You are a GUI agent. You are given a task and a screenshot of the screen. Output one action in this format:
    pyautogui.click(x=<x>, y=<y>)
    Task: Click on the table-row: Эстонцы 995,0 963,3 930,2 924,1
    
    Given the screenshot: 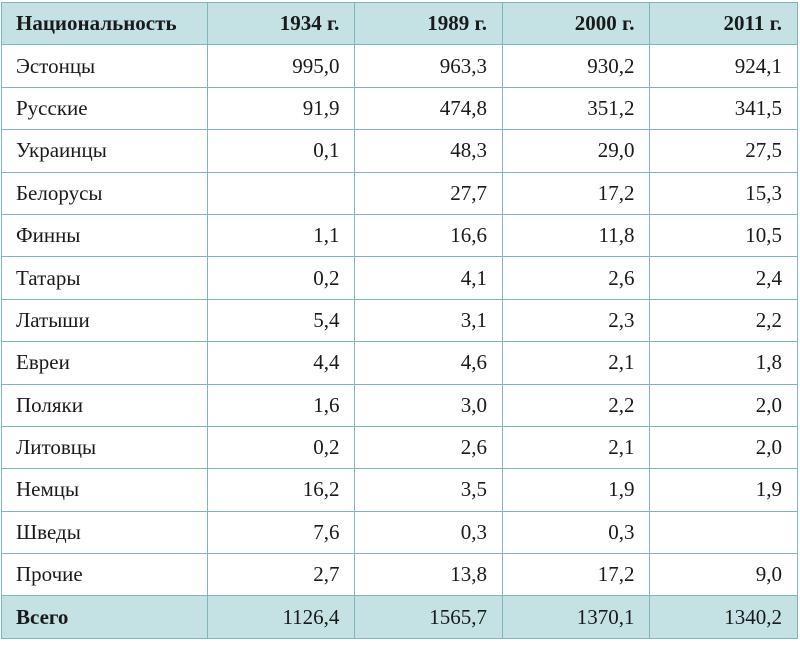 What is the action you would take?
    pyautogui.click(x=399, y=66)
    